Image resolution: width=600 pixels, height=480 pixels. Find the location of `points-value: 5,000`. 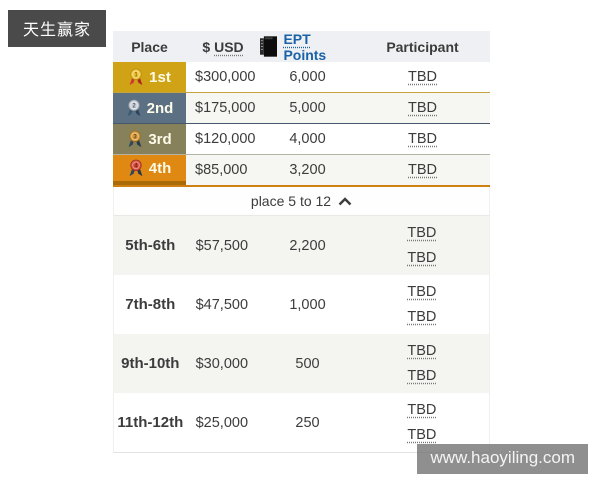

points-value: 5,000 is located at coordinates (307, 108).